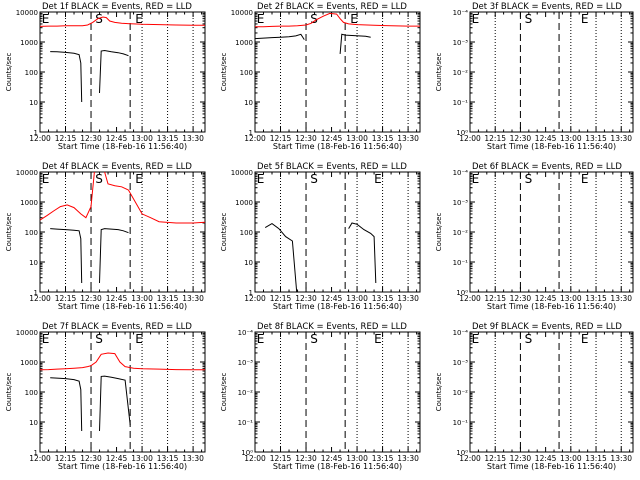 The width and height of the screenshot is (640, 480). Describe the element at coordinates (547, 167) in the screenshot. I see `chart-title: Det 6f BLACK = Events, RED = LLD` at that location.